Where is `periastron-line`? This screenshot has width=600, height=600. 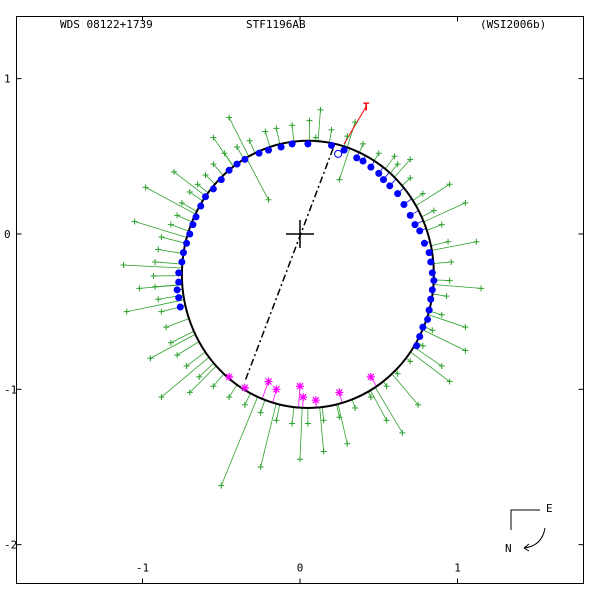
periastron-line is located at coordinates (355, 125).